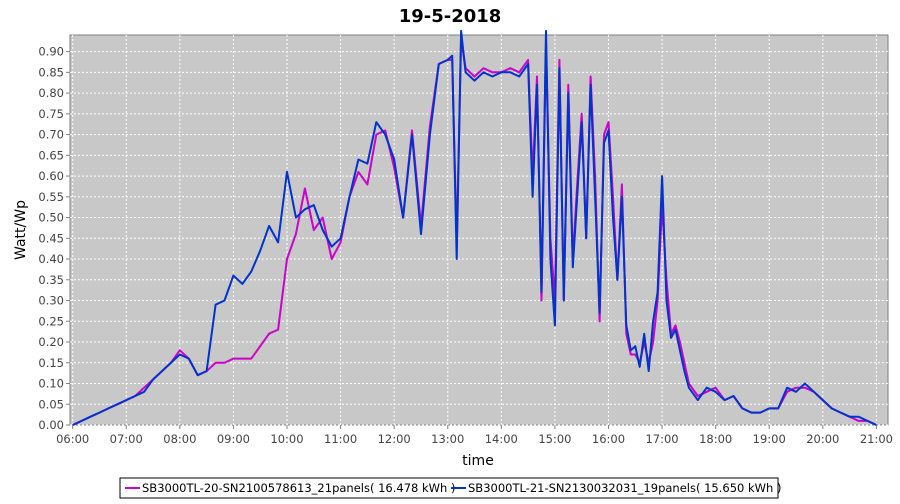 Image resolution: width=900 pixels, height=504 pixels. I want to click on y-tick-label: 0.50, so click(51, 218).